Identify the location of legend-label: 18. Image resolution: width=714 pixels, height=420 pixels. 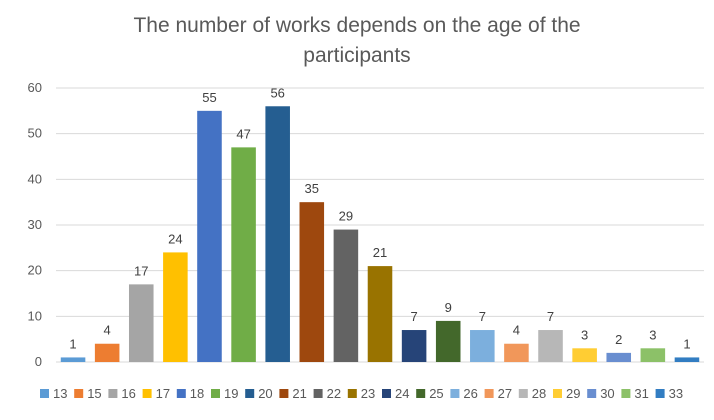
(197, 393).